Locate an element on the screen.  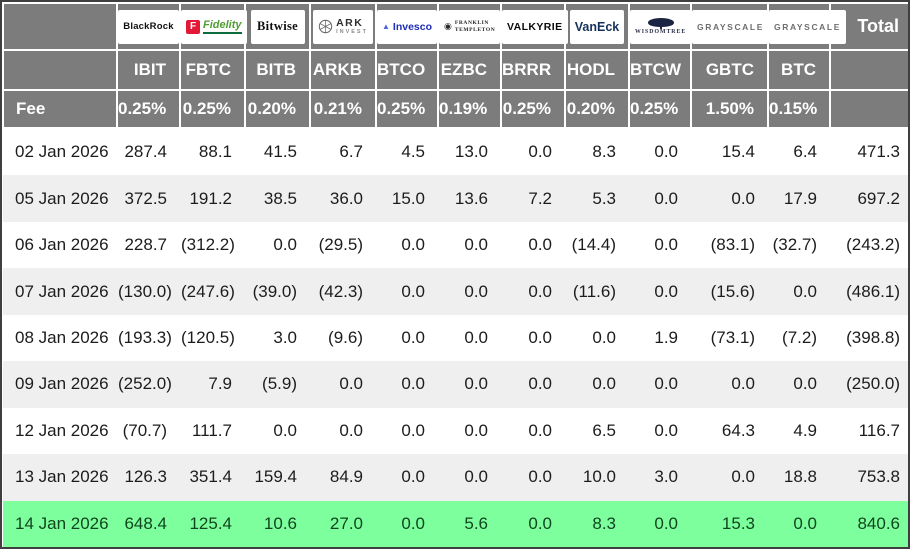
total-cell: 471.3 is located at coordinates (878, 152).